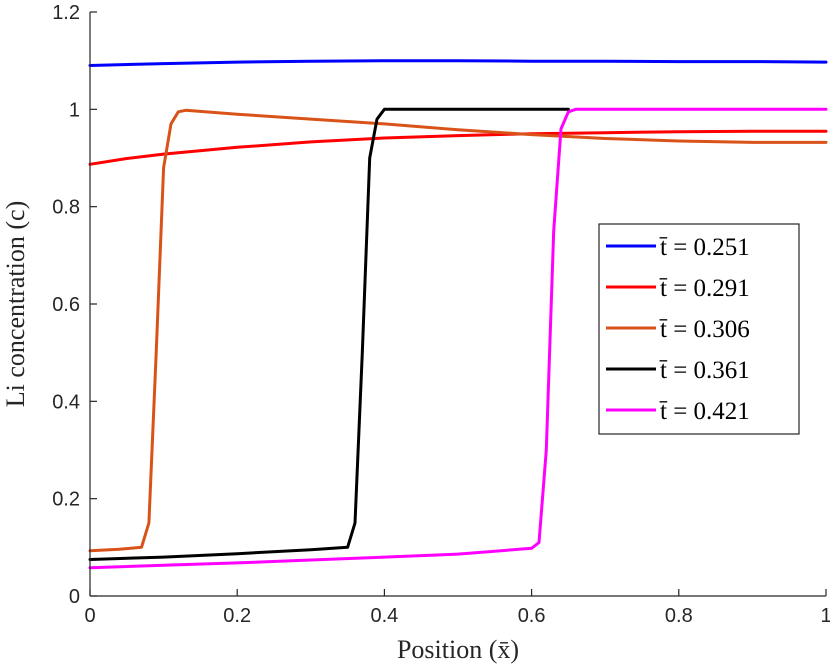  I want to click on x-tick-label: 0.4, so click(384, 616).